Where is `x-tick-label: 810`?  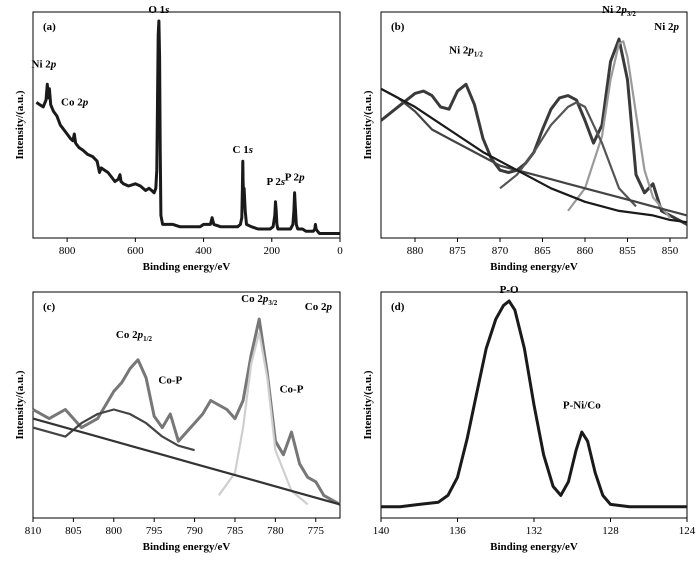
x-tick-label: 810 is located at coordinates (33, 531).